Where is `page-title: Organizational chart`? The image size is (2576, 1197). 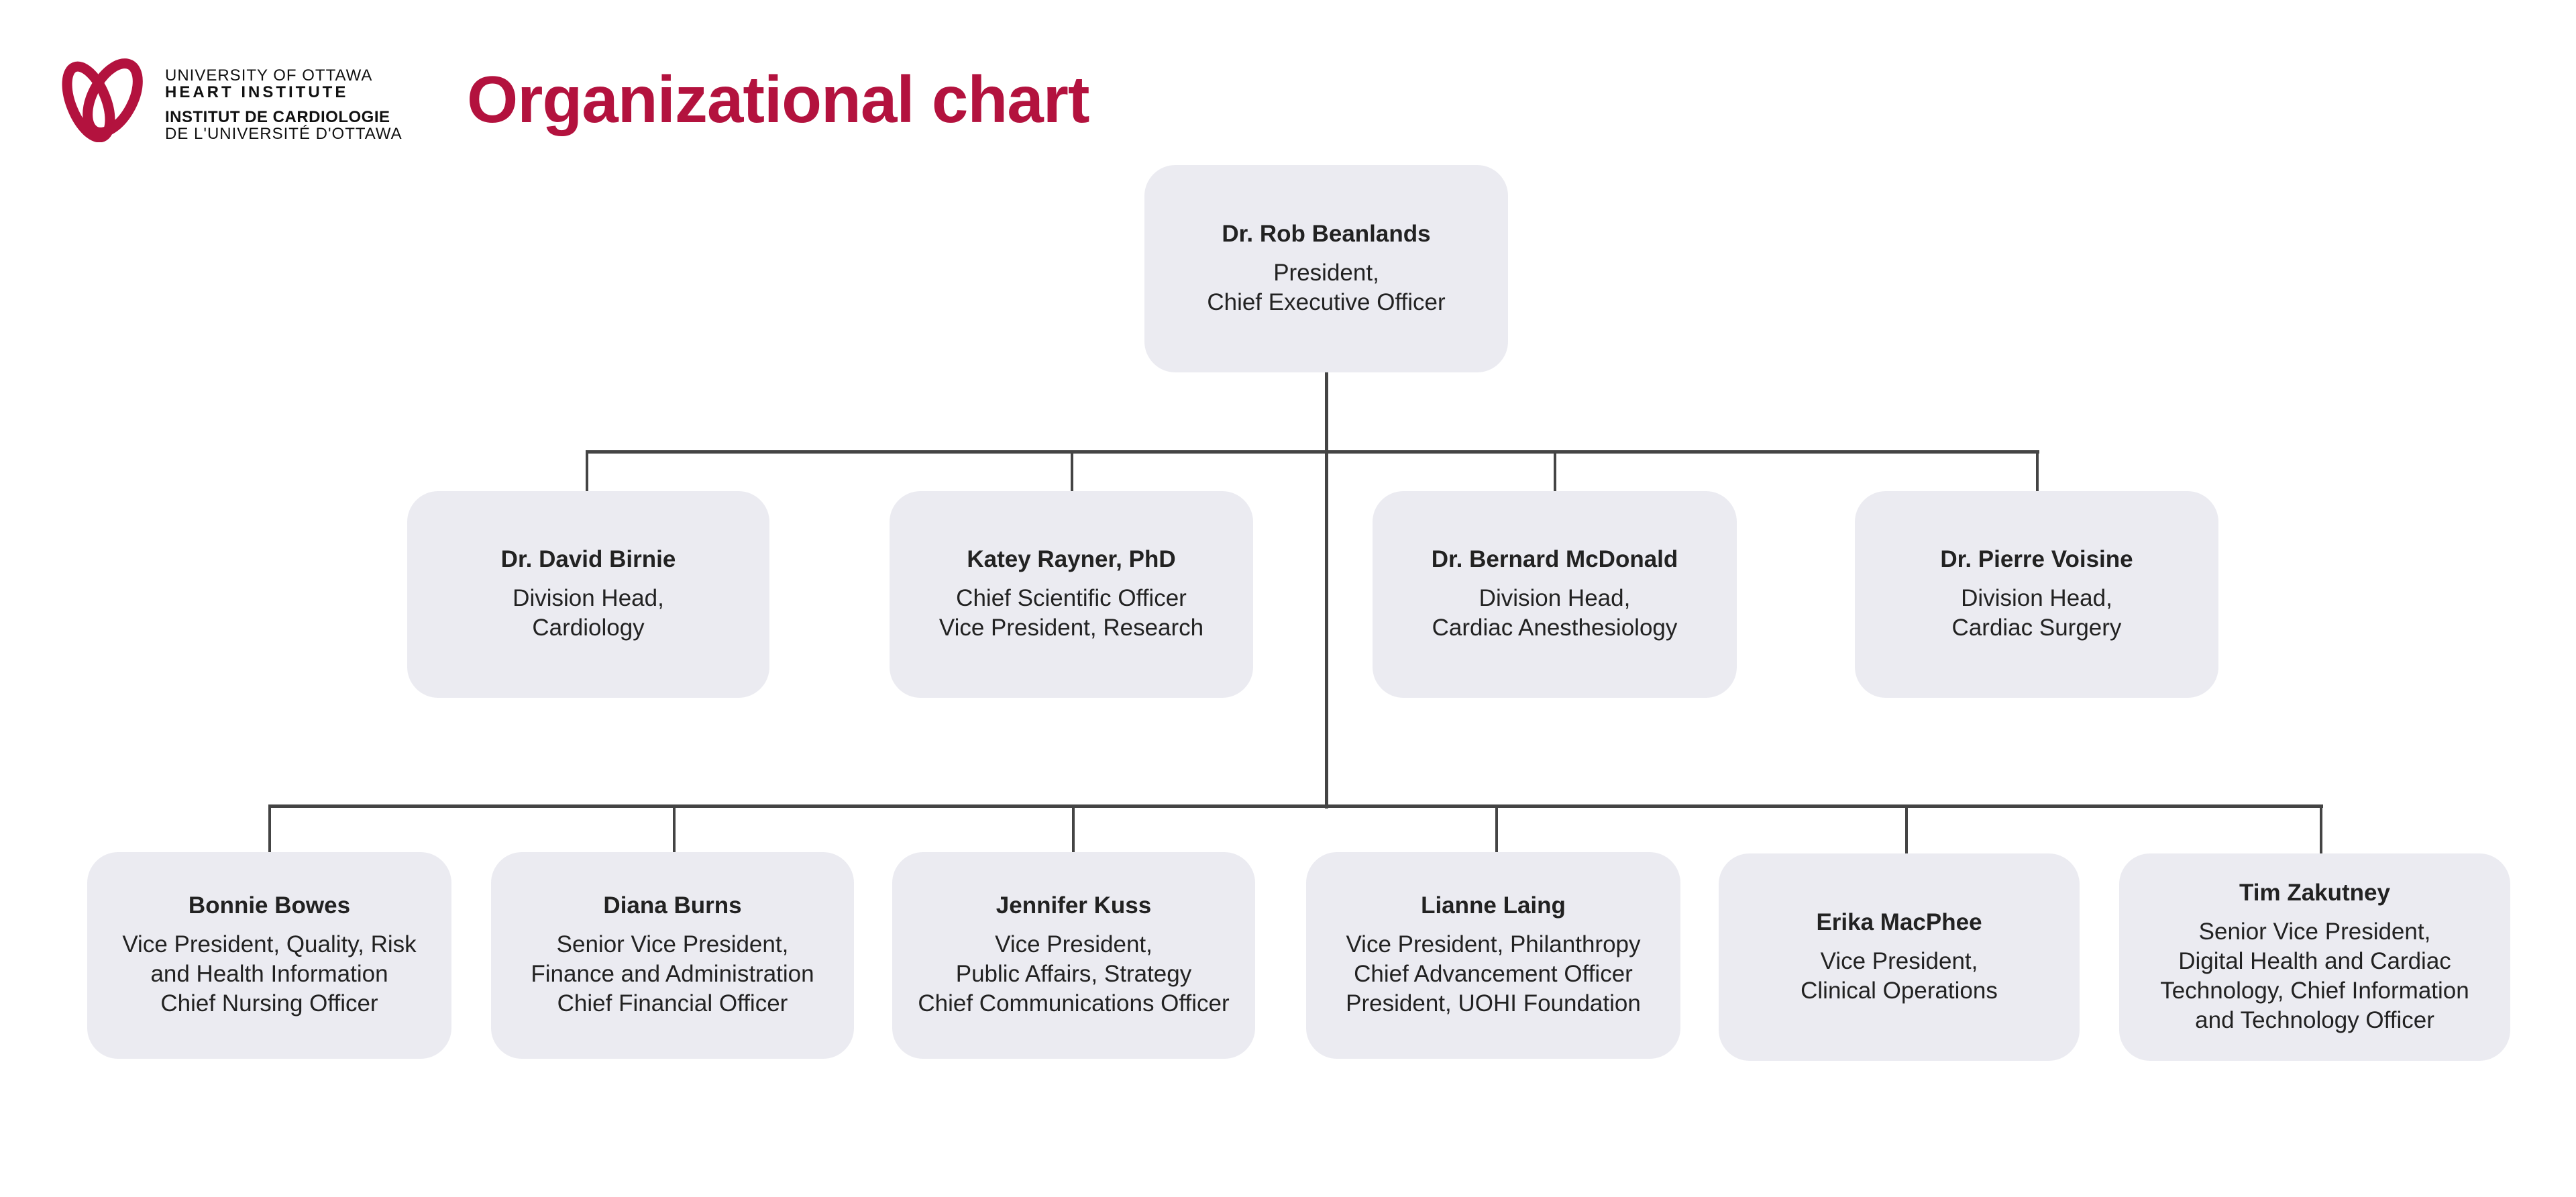
page-title: Organizational chart is located at coordinates (778, 99).